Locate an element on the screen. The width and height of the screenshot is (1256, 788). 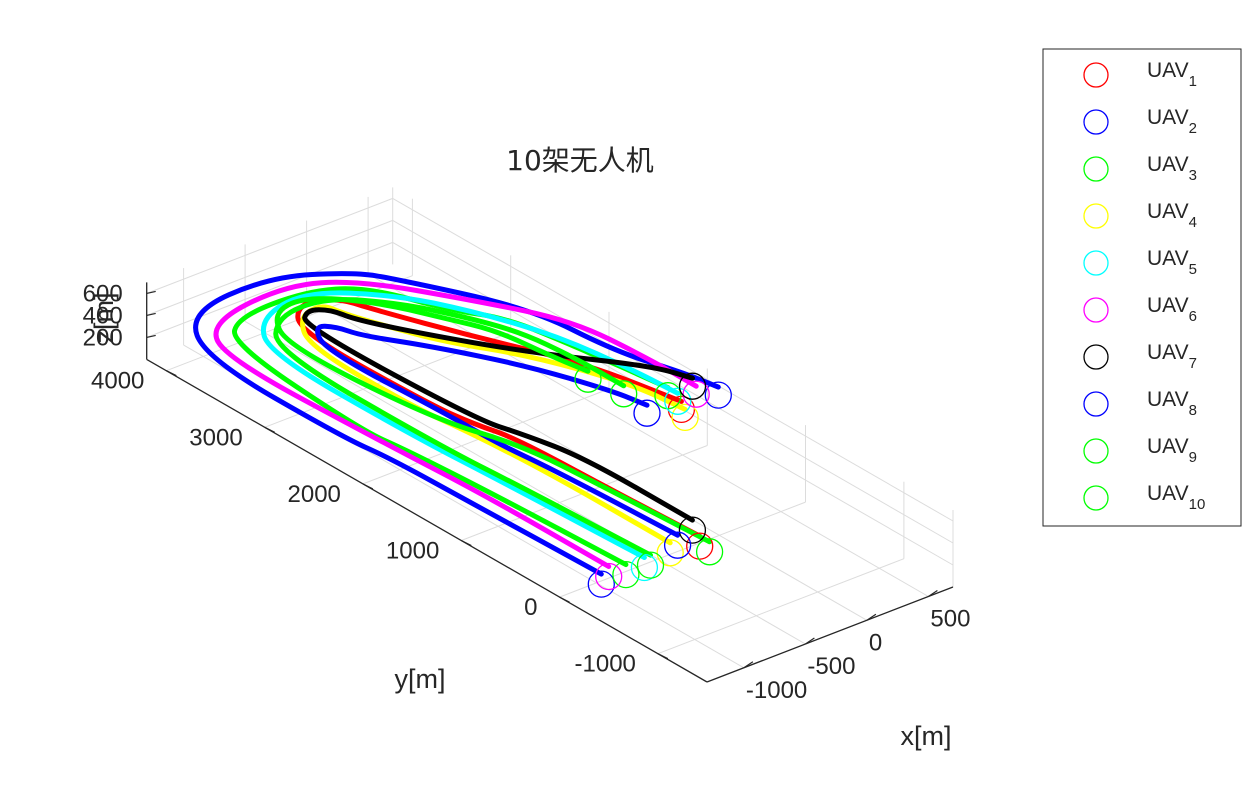
uav-6-start-marker is located at coordinates (609, 576).